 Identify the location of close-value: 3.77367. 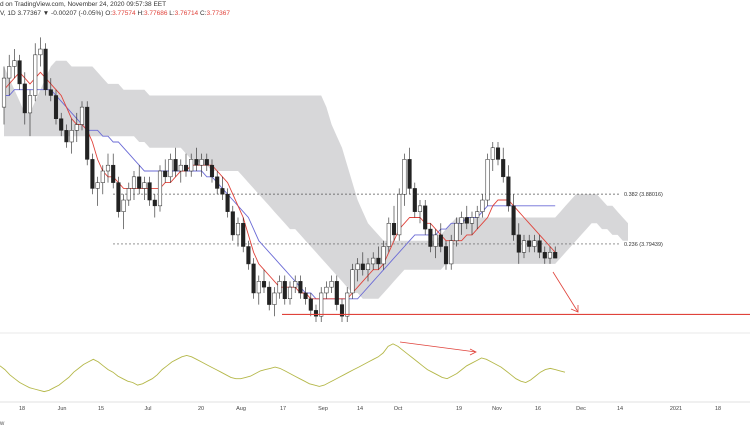
(218, 13).